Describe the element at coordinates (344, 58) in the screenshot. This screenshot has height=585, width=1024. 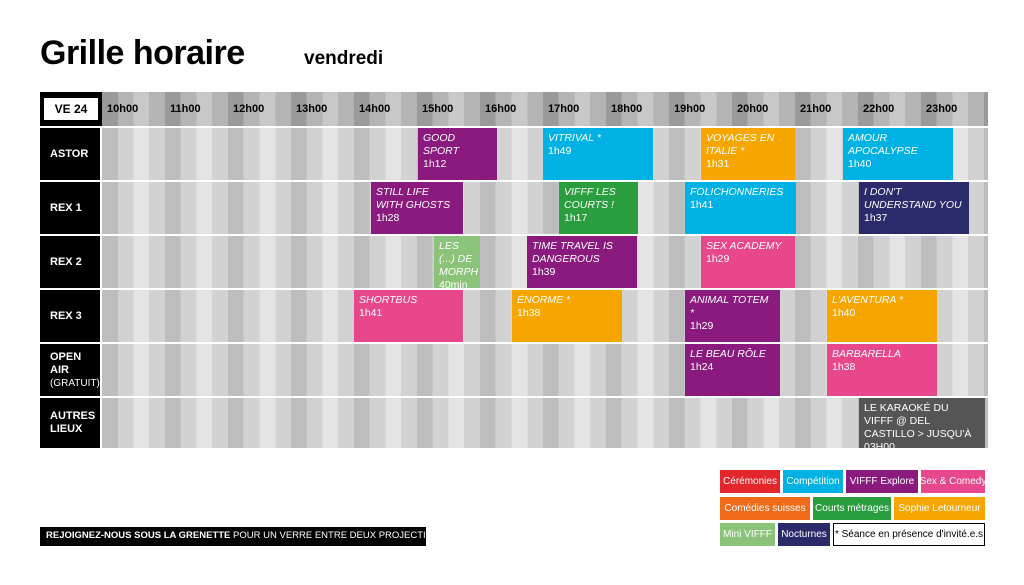
I see `subtitle: vendredi` at that location.